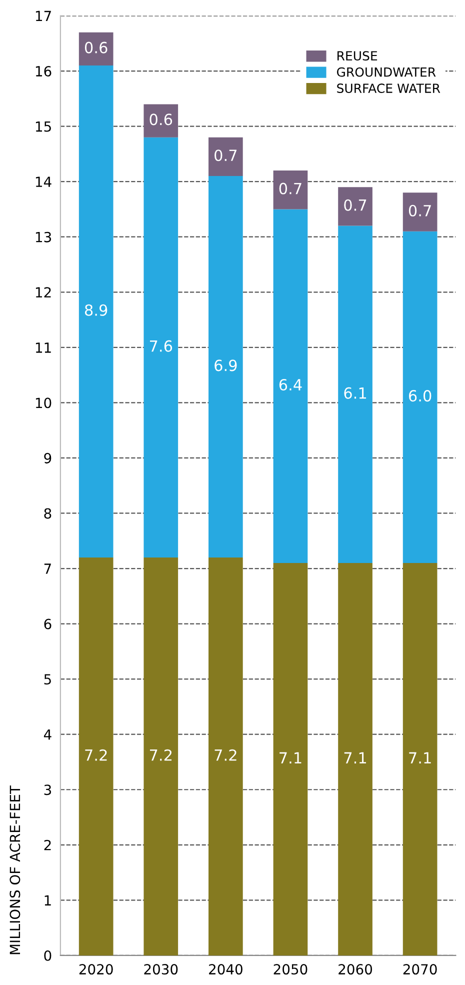 The height and width of the screenshot is (985, 465). Describe the element at coordinates (388, 89) in the screenshot. I see `legend-label: SURFACE WATER` at that location.